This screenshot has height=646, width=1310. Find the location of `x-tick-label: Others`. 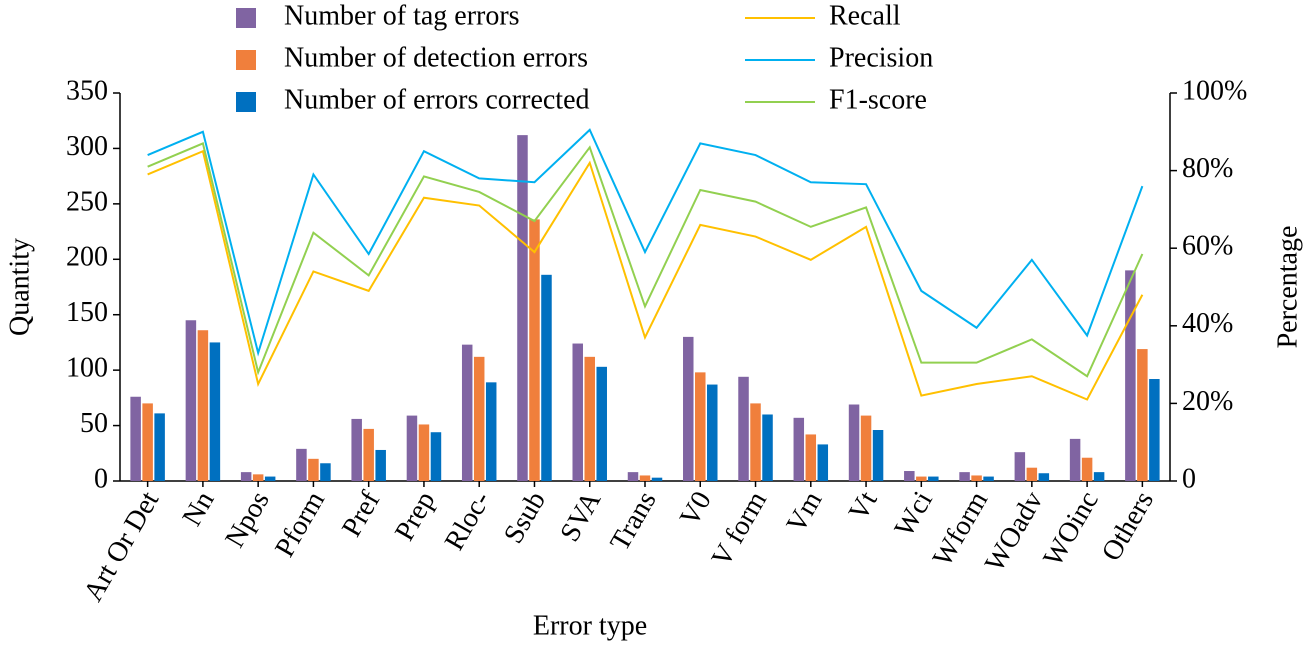

x-tick-label: Others is located at coordinates (1128, 526).